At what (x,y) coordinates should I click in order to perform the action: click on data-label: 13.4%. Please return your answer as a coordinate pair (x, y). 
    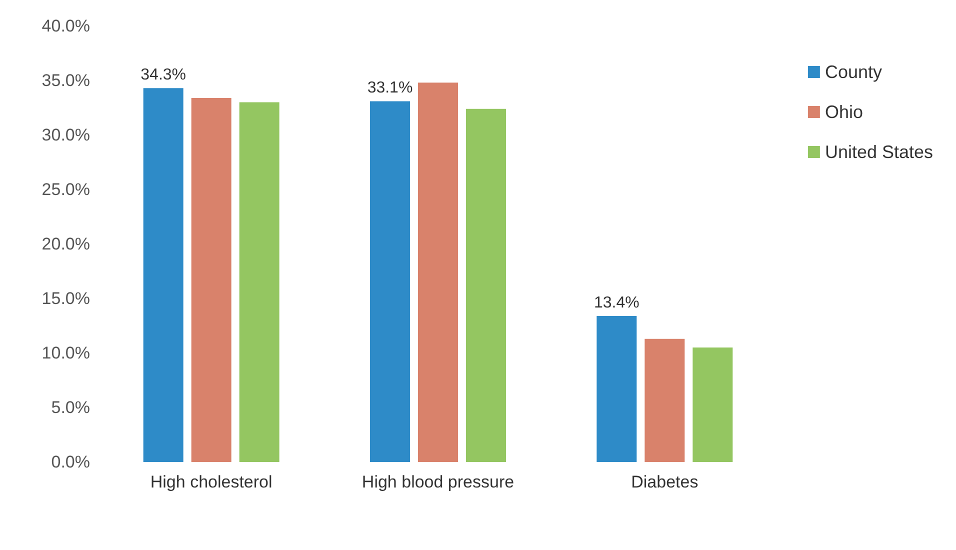
    Looking at the image, I should click on (617, 303).